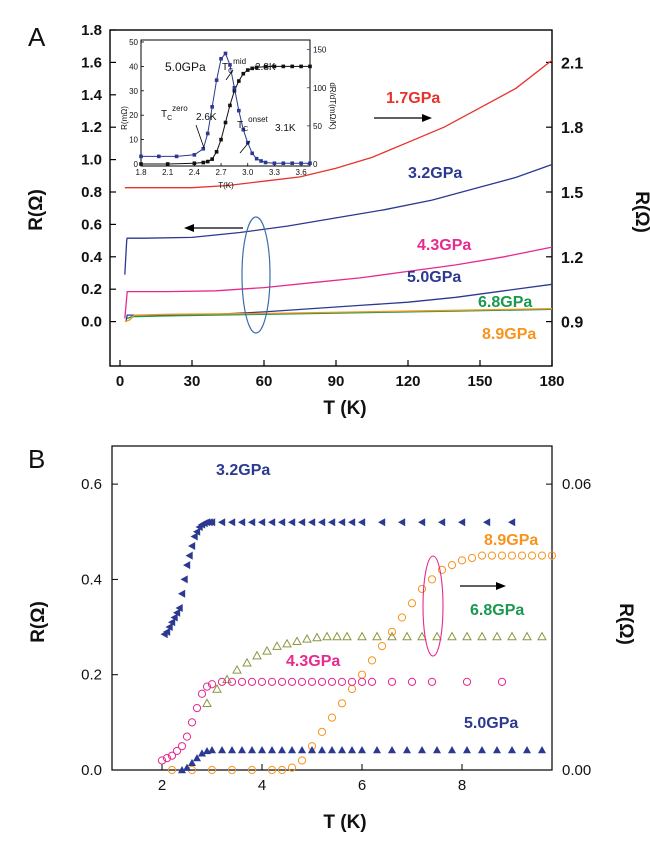  Describe the element at coordinates (91, 579) in the screenshot. I see `panel-b-ytick-left-2: 0.4` at that location.